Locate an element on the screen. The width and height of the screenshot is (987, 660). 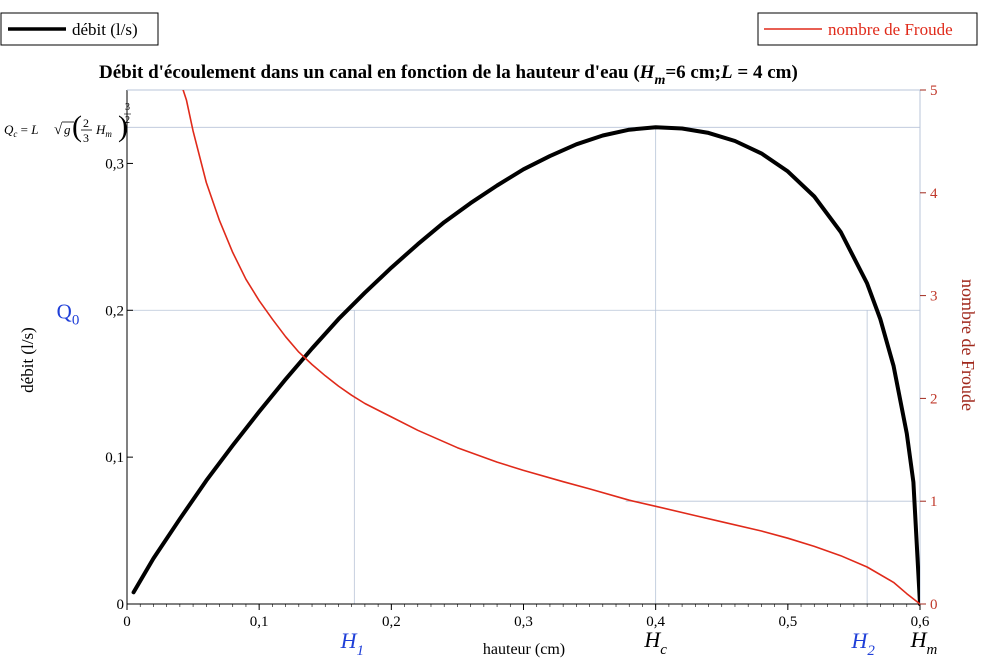
y-right-tick-label-4: 4 is located at coordinates (934, 194).